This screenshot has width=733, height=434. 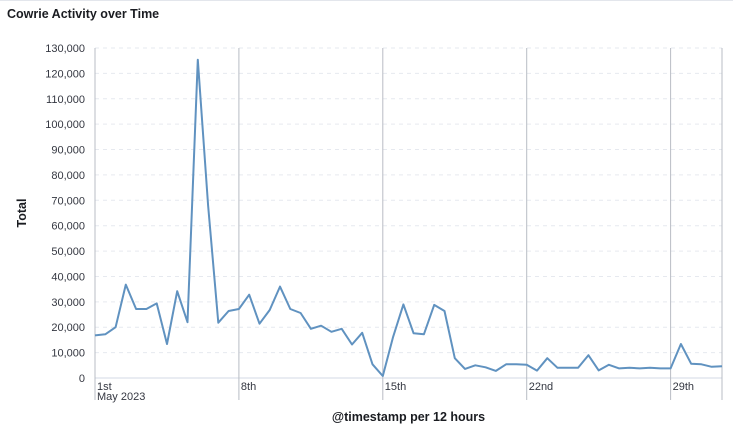 I want to click on y-axis-title: Total, so click(x=22, y=213).